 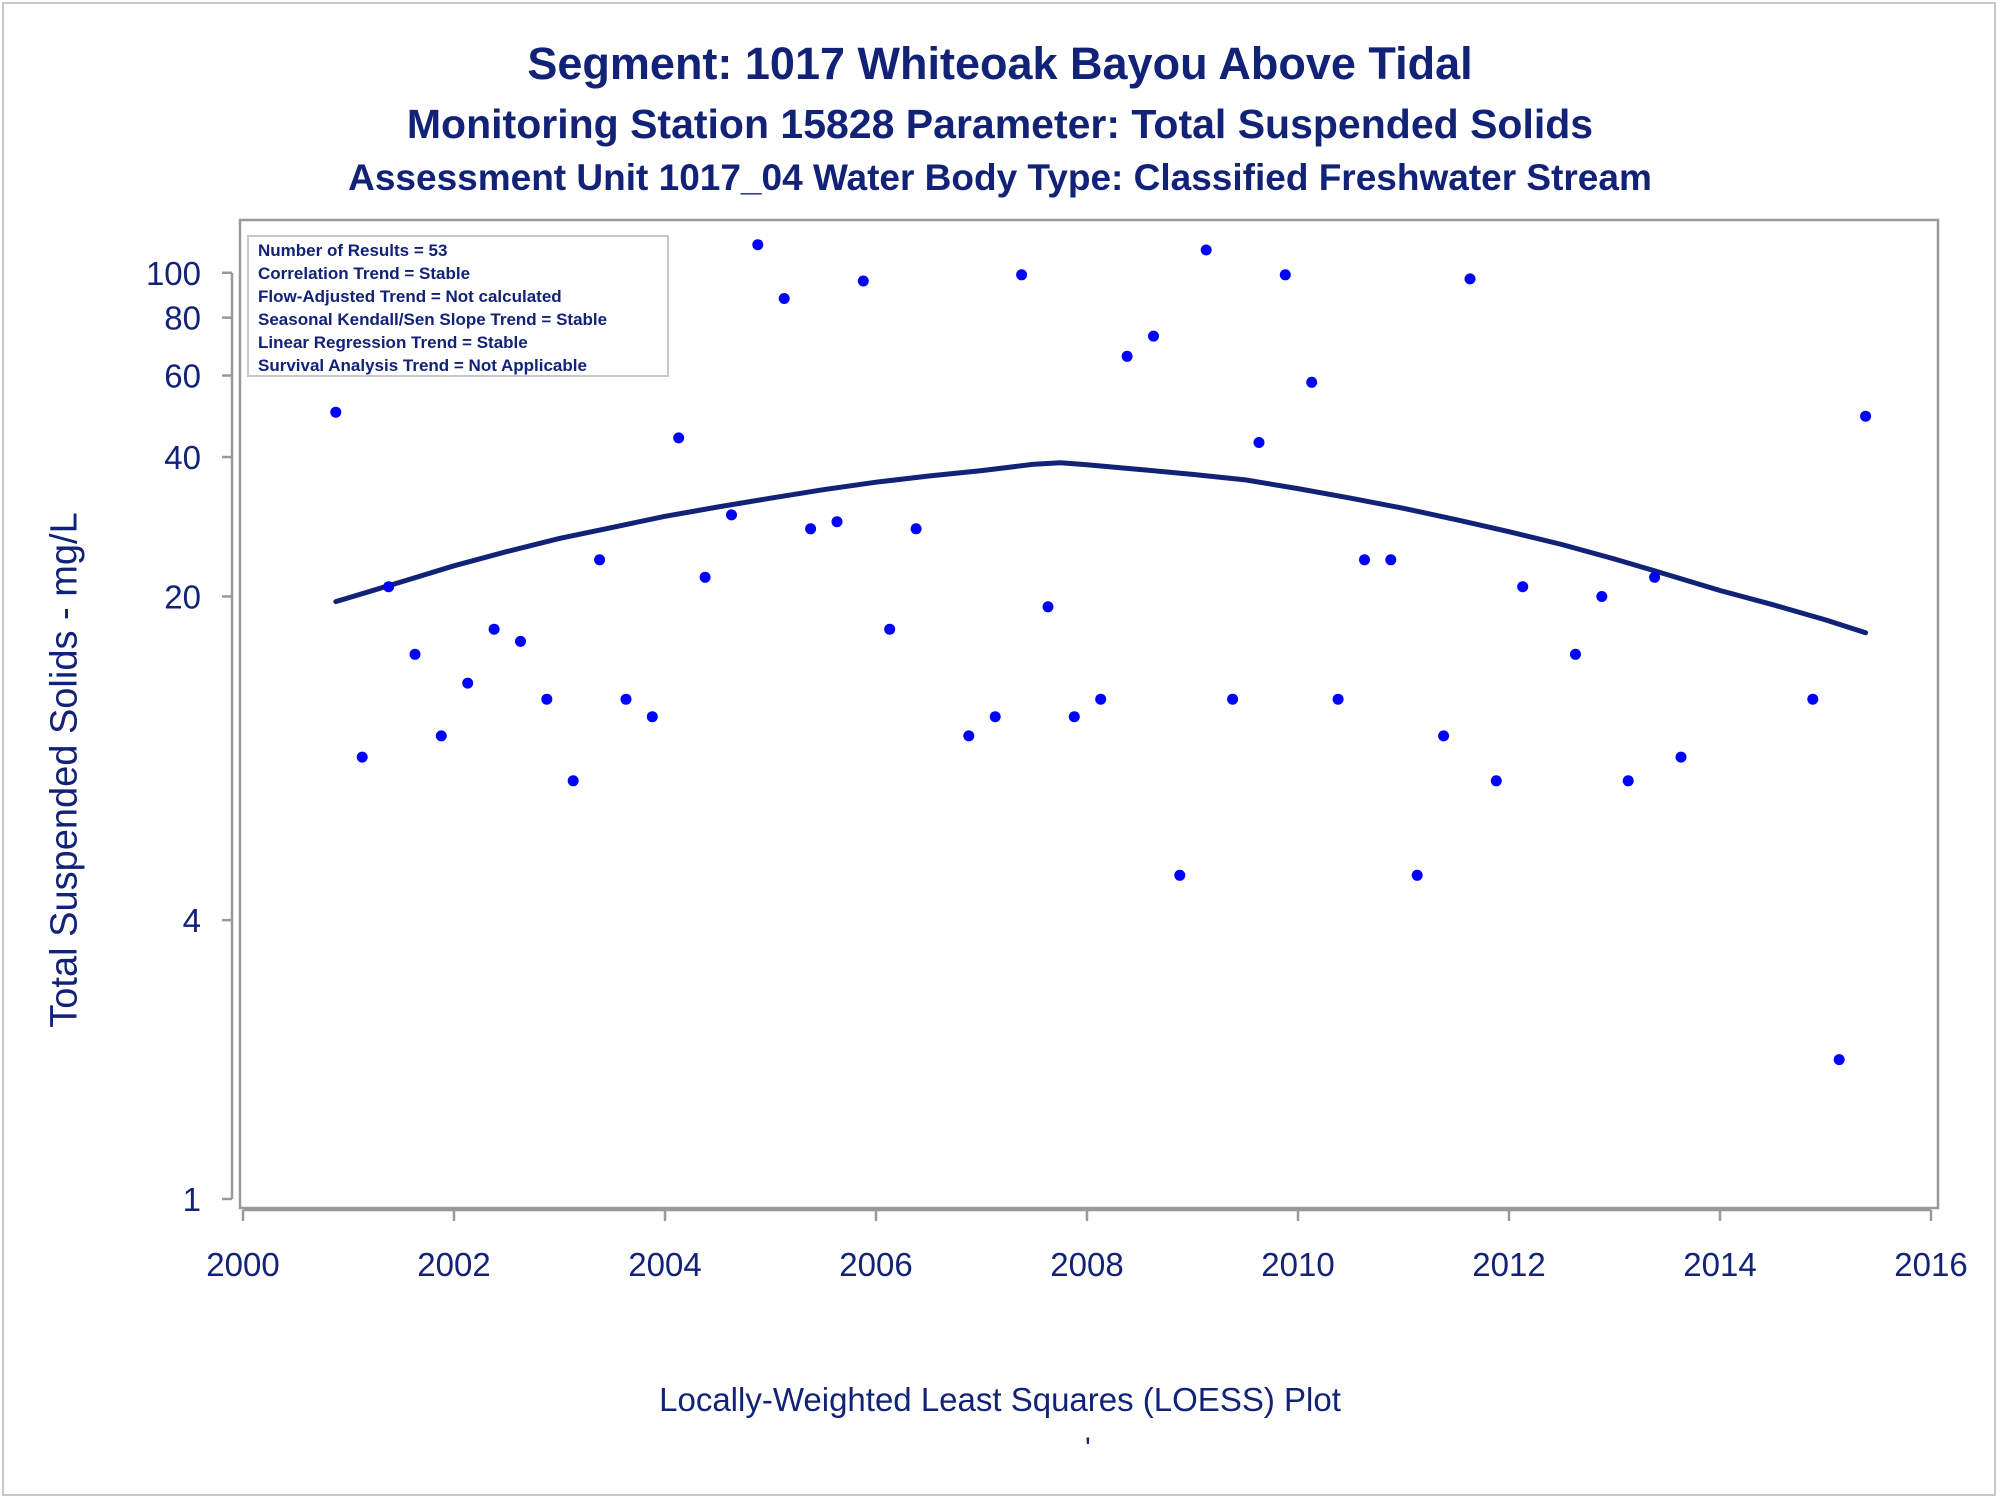 I want to click on y-tick-label-2: 20, so click(x=182, y=596).